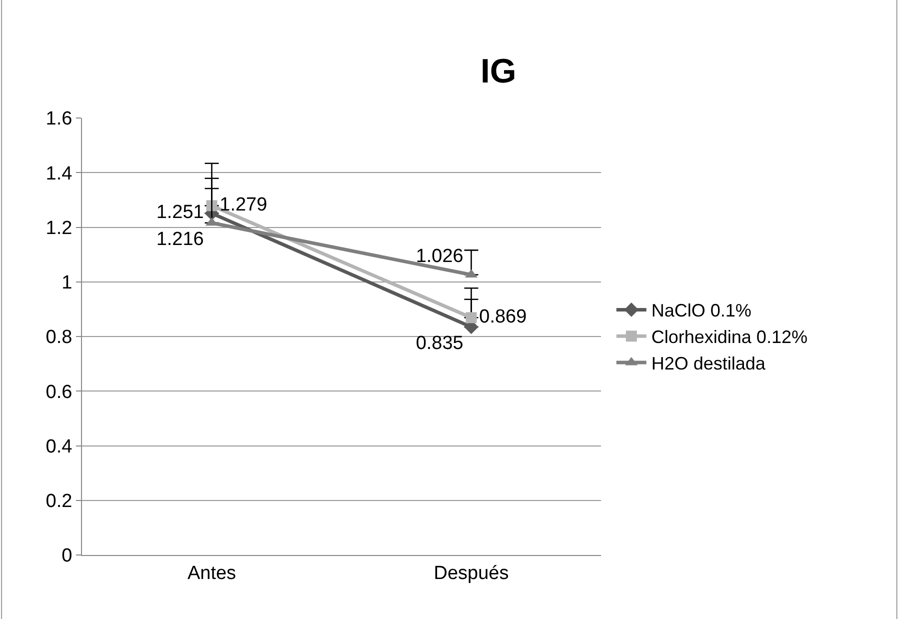  Describe the element at coordinates (180, 213) in the screenshot. I see `data-label: 1.251` at that location.